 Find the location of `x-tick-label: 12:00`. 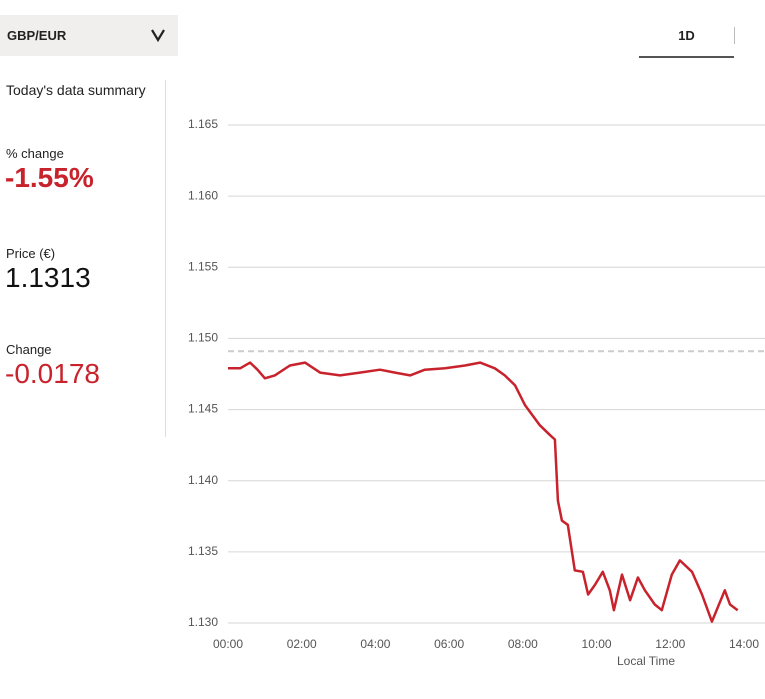

x-tick-label: 12:00 is located at coordinates (670, 644).